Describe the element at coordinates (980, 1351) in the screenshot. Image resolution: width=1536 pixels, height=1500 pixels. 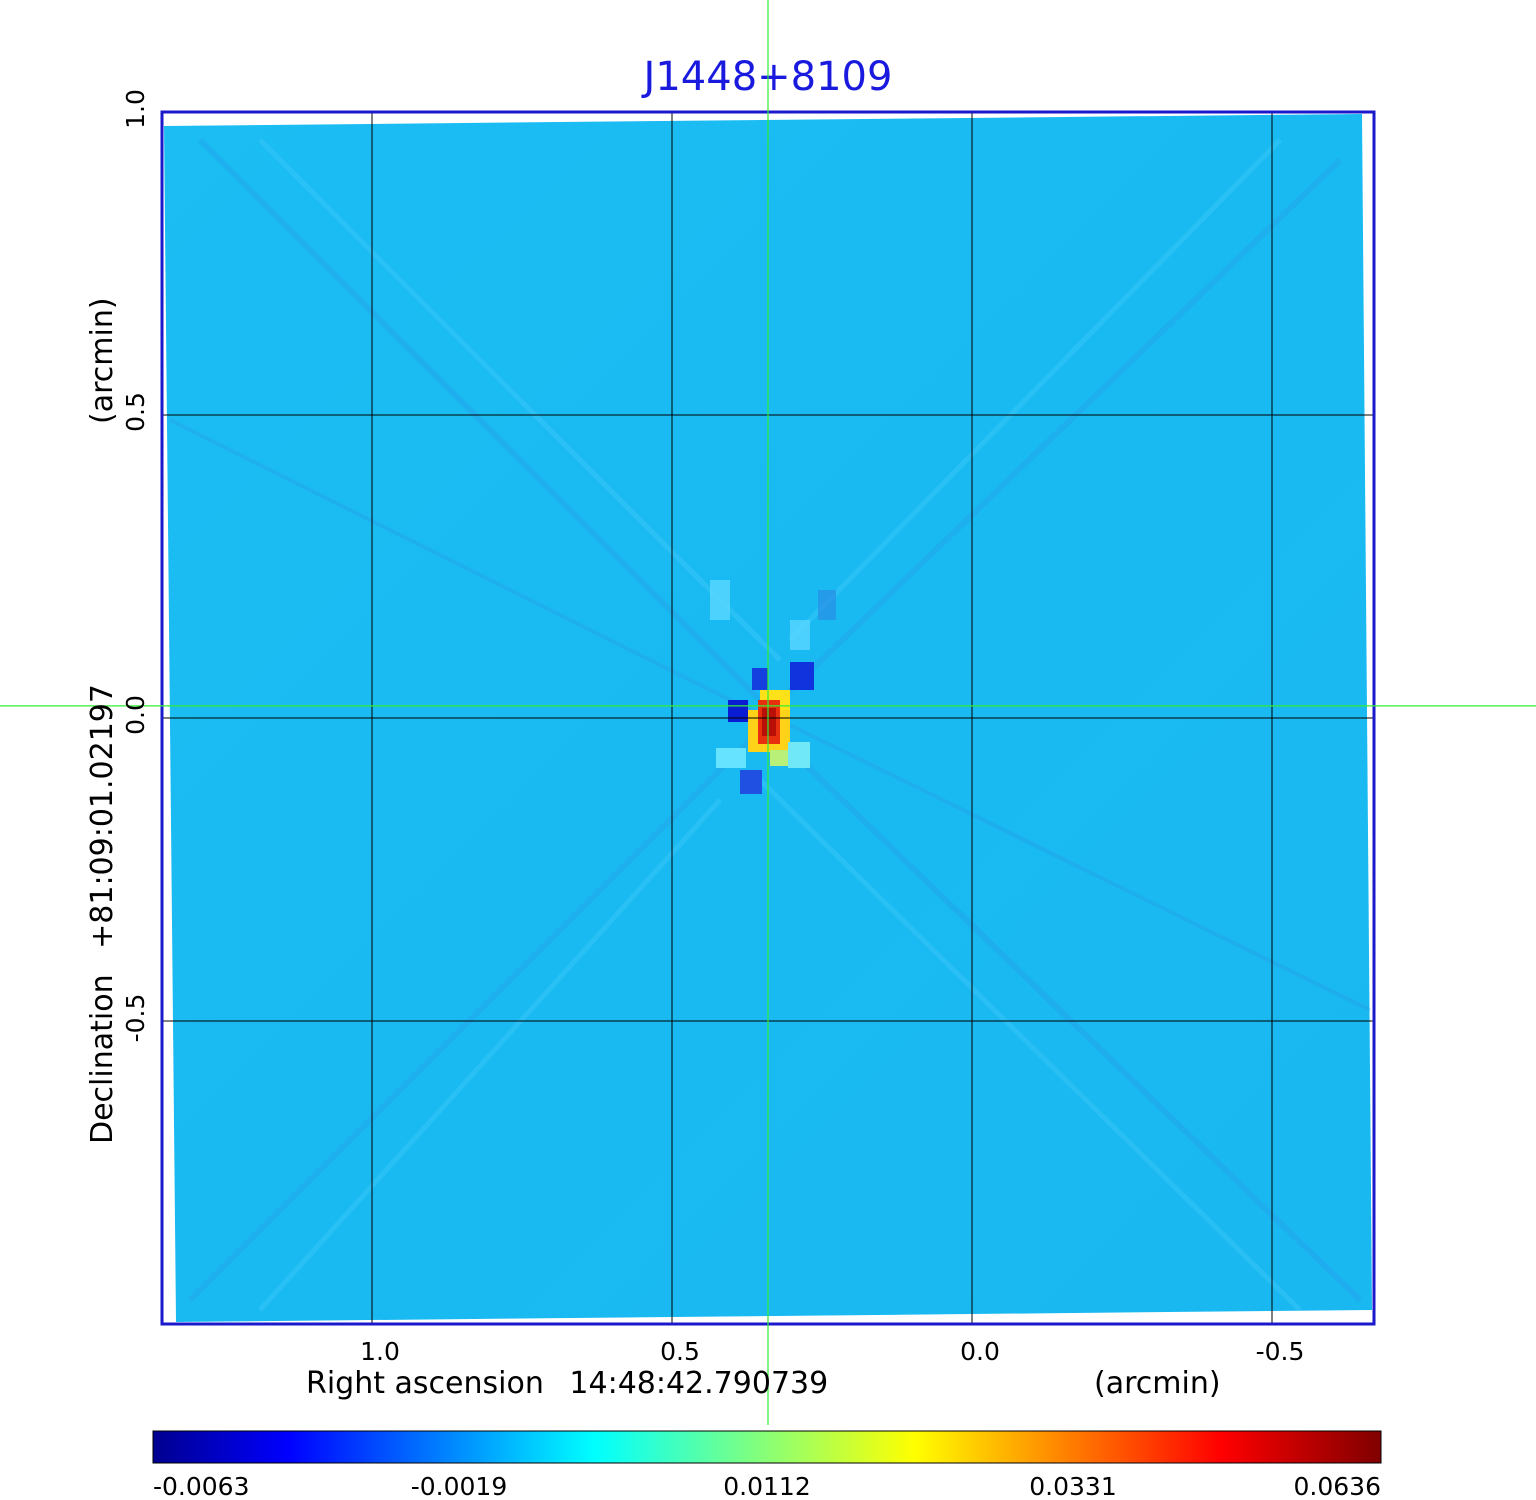
I see `x-tick-label: 0.0` at that location.